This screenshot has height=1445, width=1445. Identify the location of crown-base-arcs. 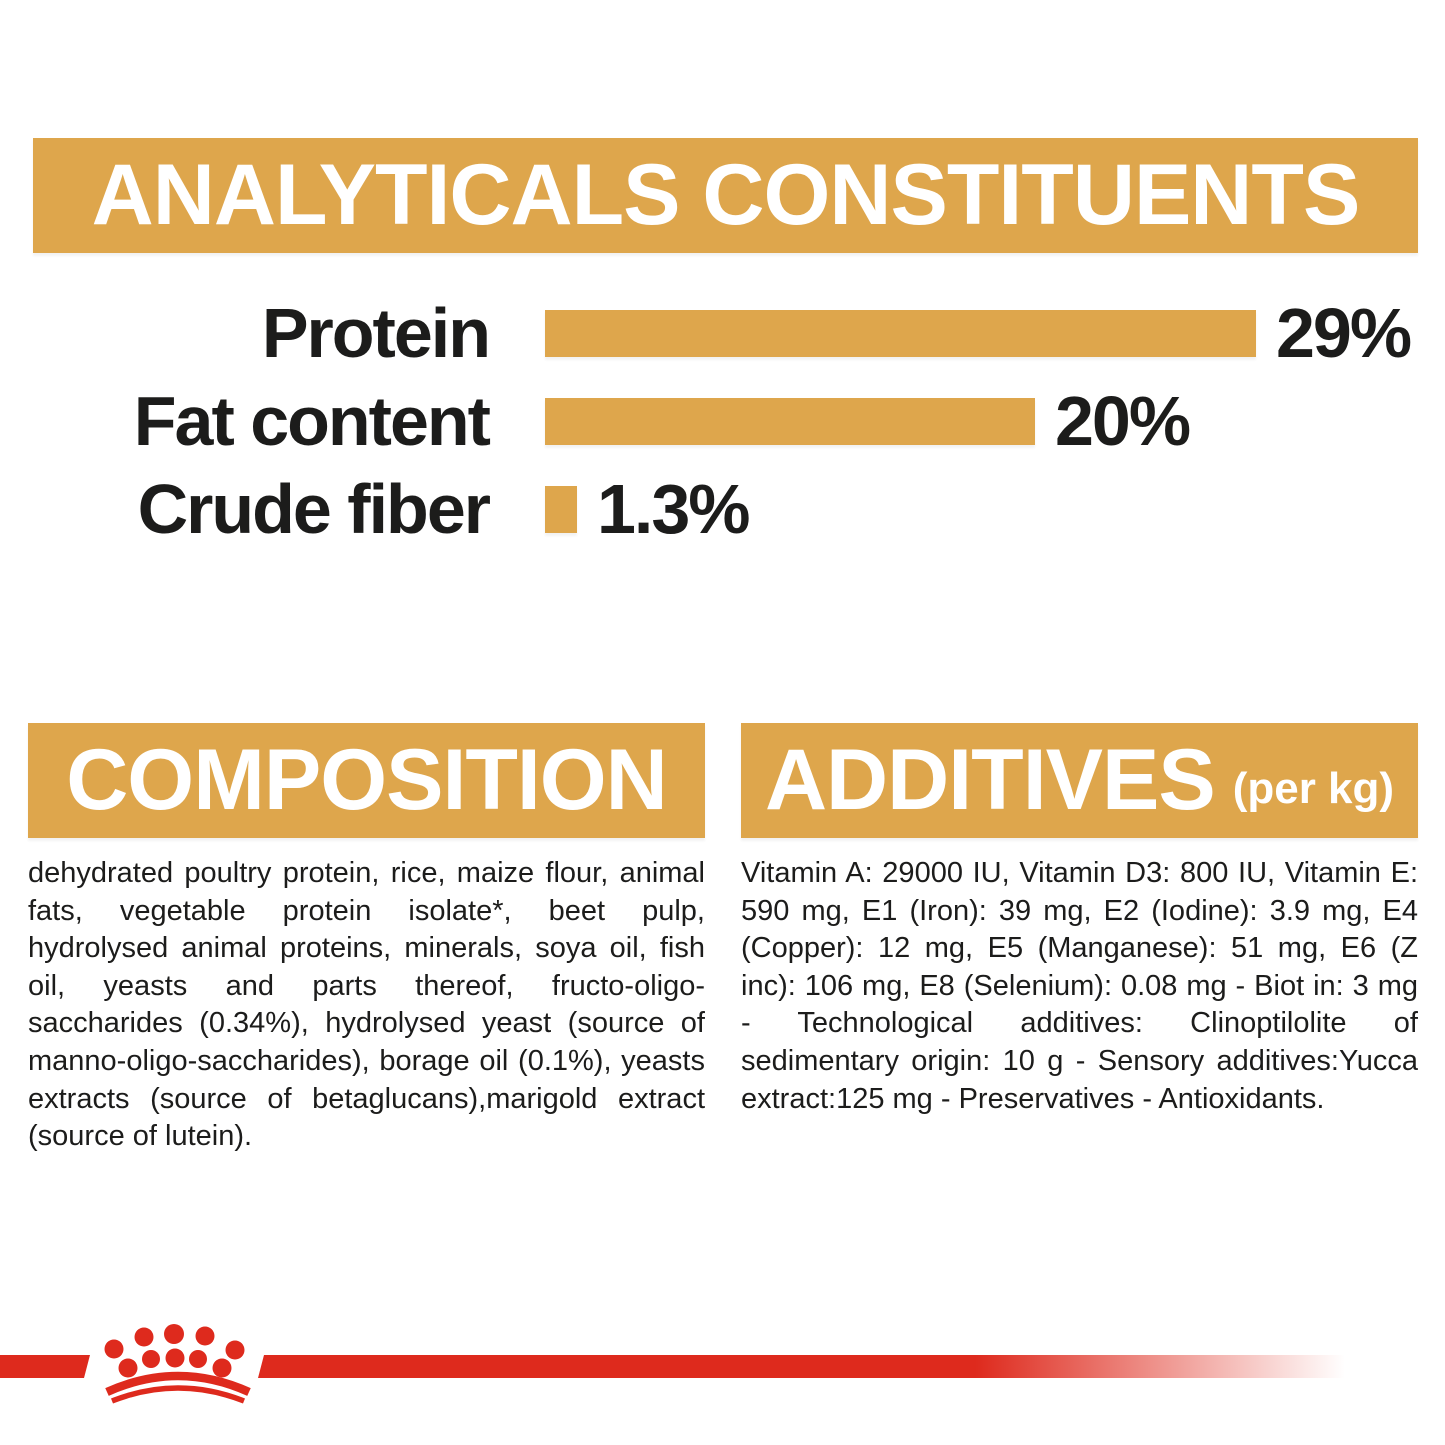
(178, 1387).